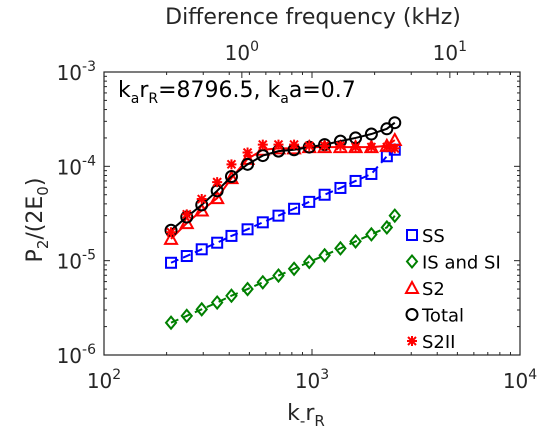 The image size is (550, 439). Describe the element at coordinates (37, 220) in the screenshot. I see `y-axis-label: P2/(2E0)` at that location.